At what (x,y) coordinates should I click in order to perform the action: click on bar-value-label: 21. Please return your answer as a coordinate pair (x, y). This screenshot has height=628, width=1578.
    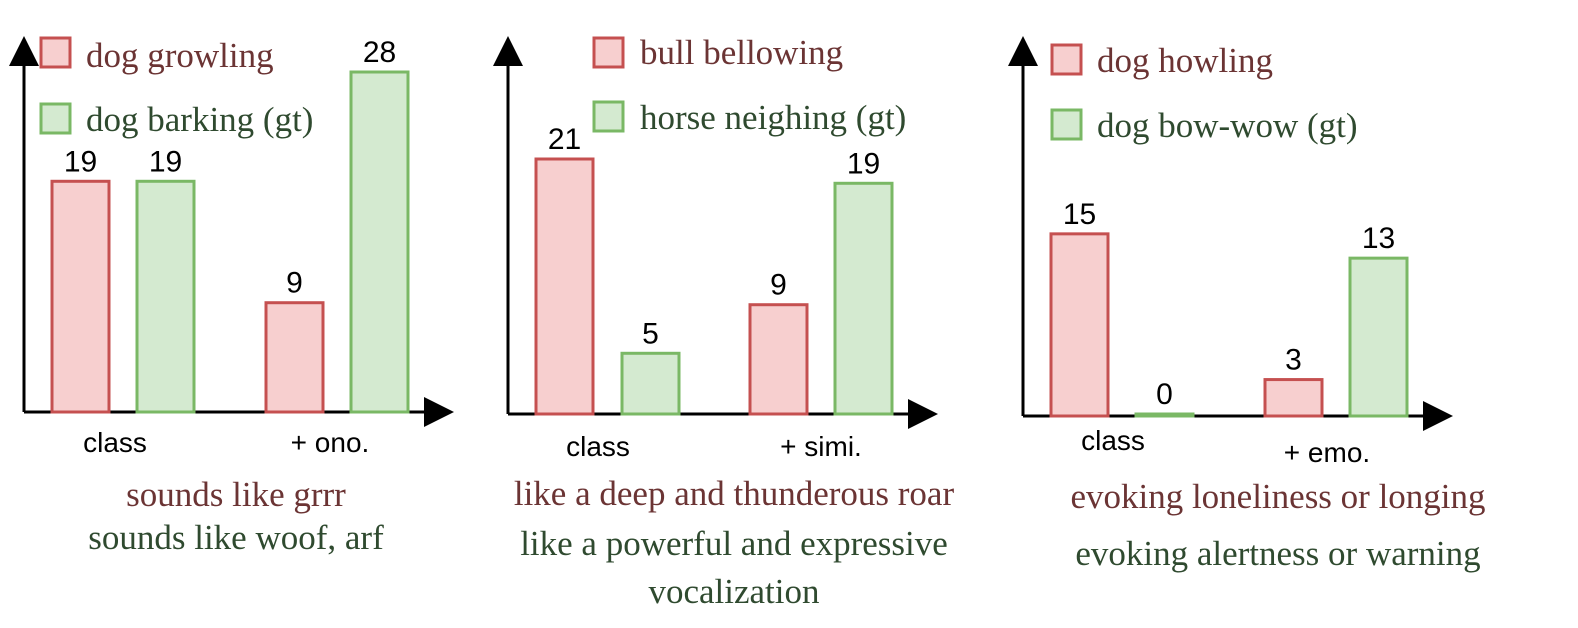
    Looking at the image, I should click on (564, 139).